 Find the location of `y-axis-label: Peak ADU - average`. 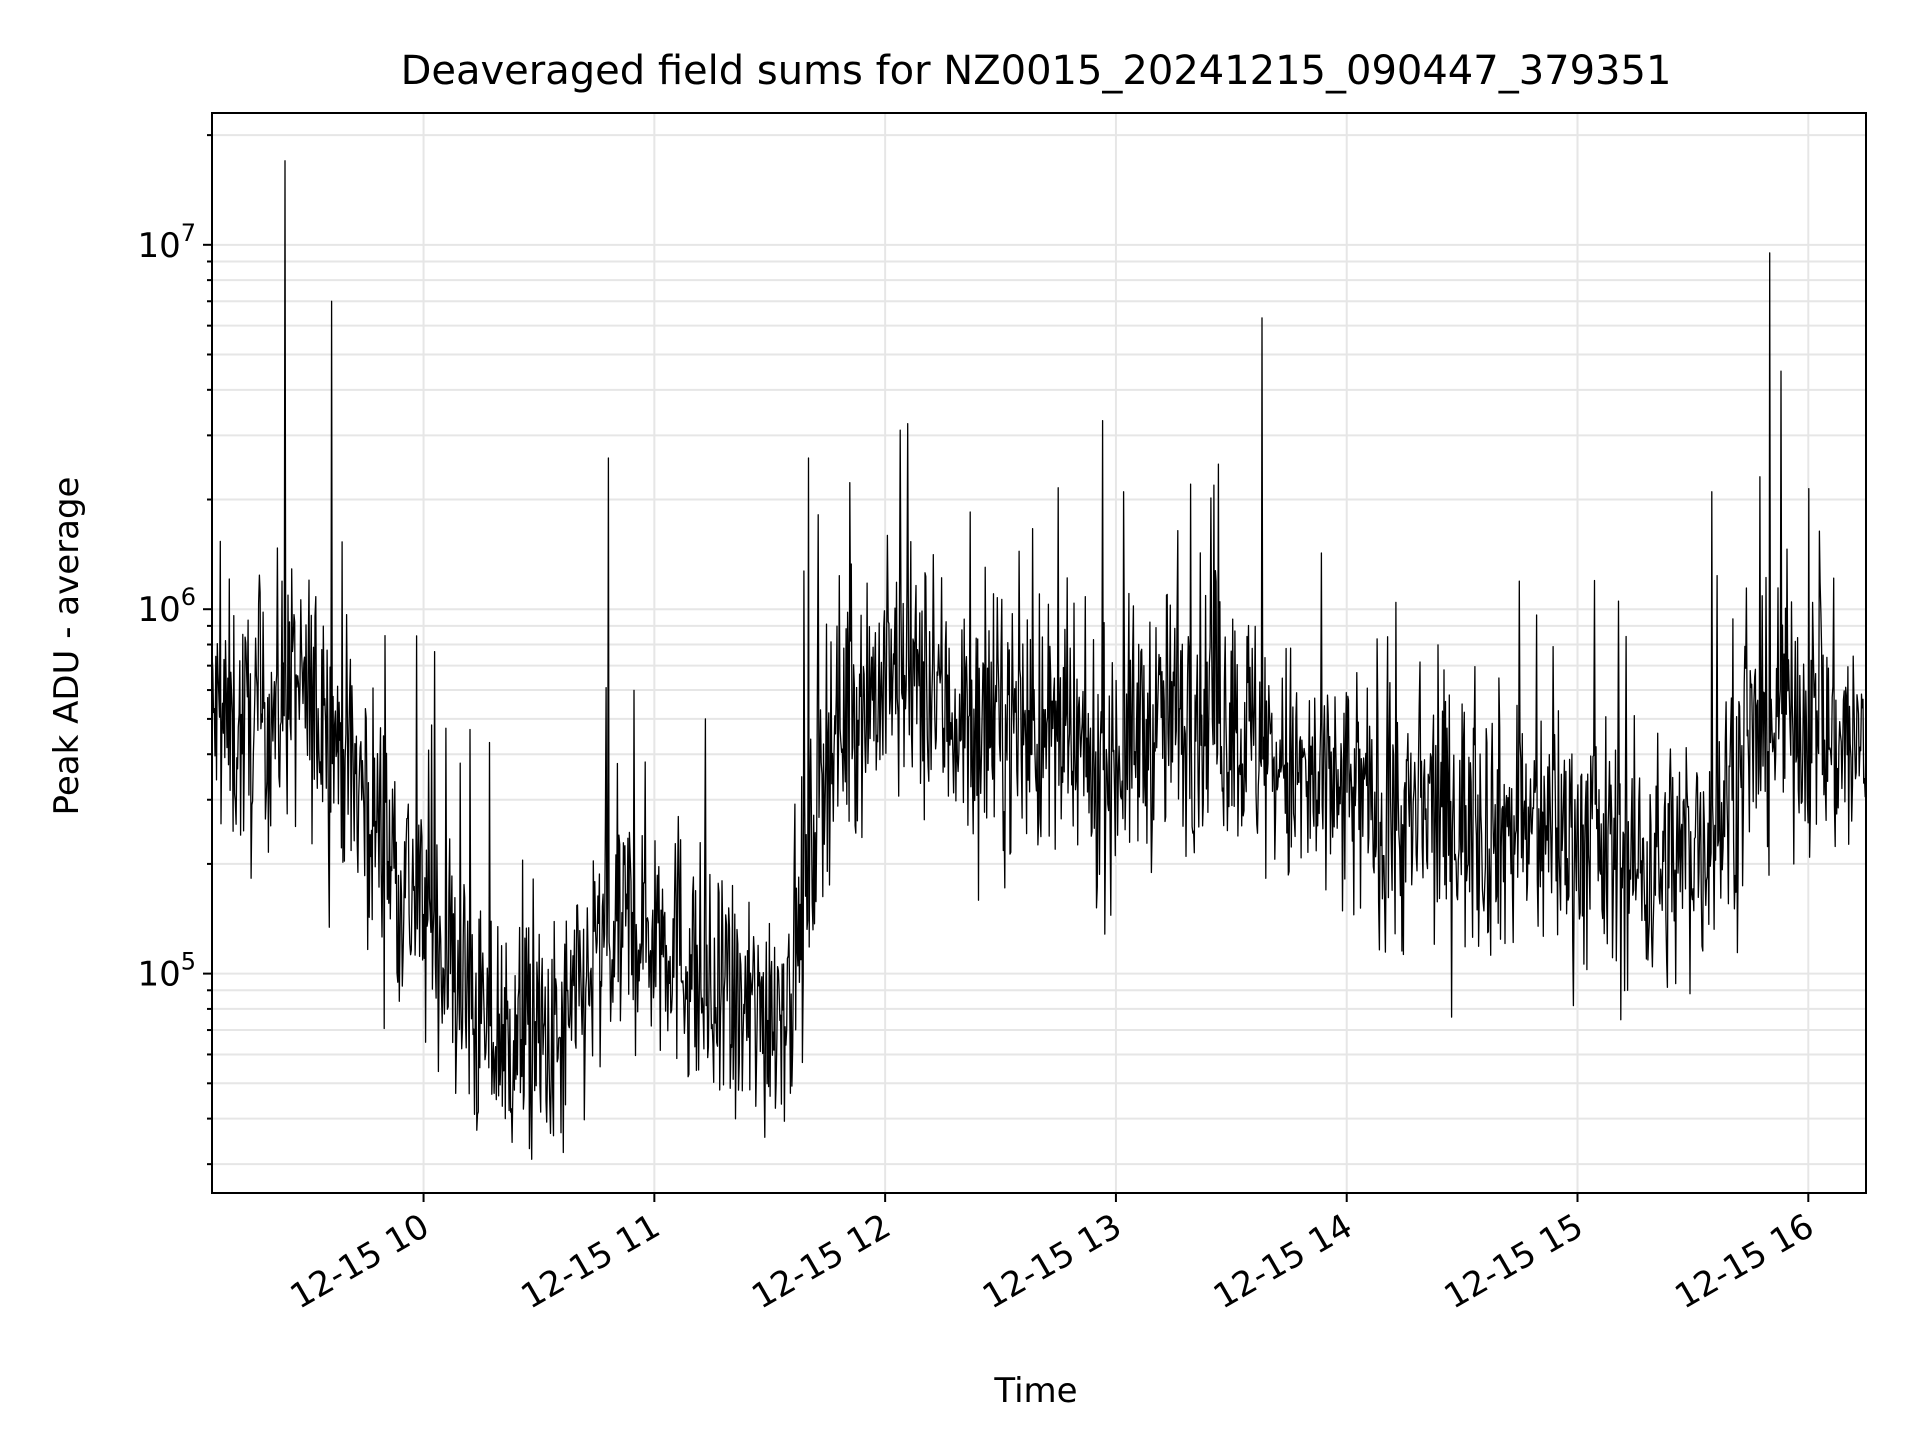

y-axis-label: Peak ADU - average is located at coordinates (67, 646).